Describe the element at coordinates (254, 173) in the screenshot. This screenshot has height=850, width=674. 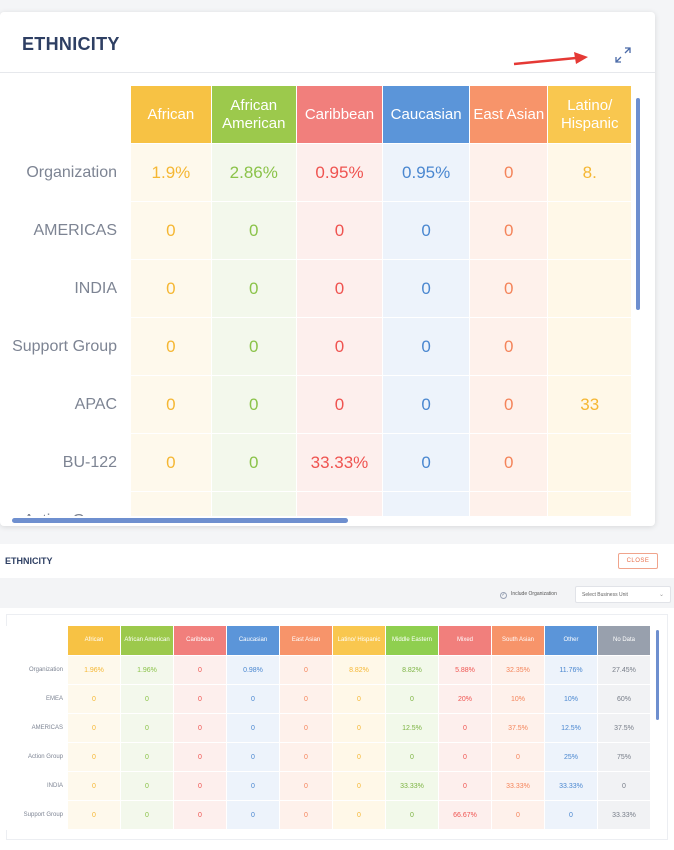
I see `table-cell: 2.86%` at that location.